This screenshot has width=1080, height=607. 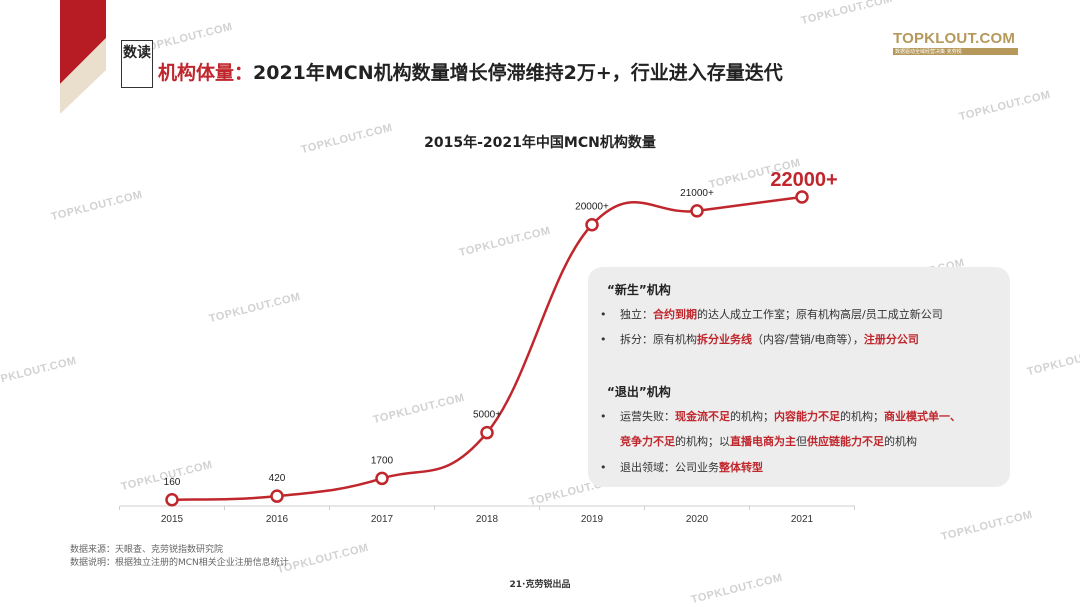 I want to click on panel-list-item: • 运营失败：现金流不足的机构；内容能力不足的机构；商业模式单一、, so click(x=780, y=416).